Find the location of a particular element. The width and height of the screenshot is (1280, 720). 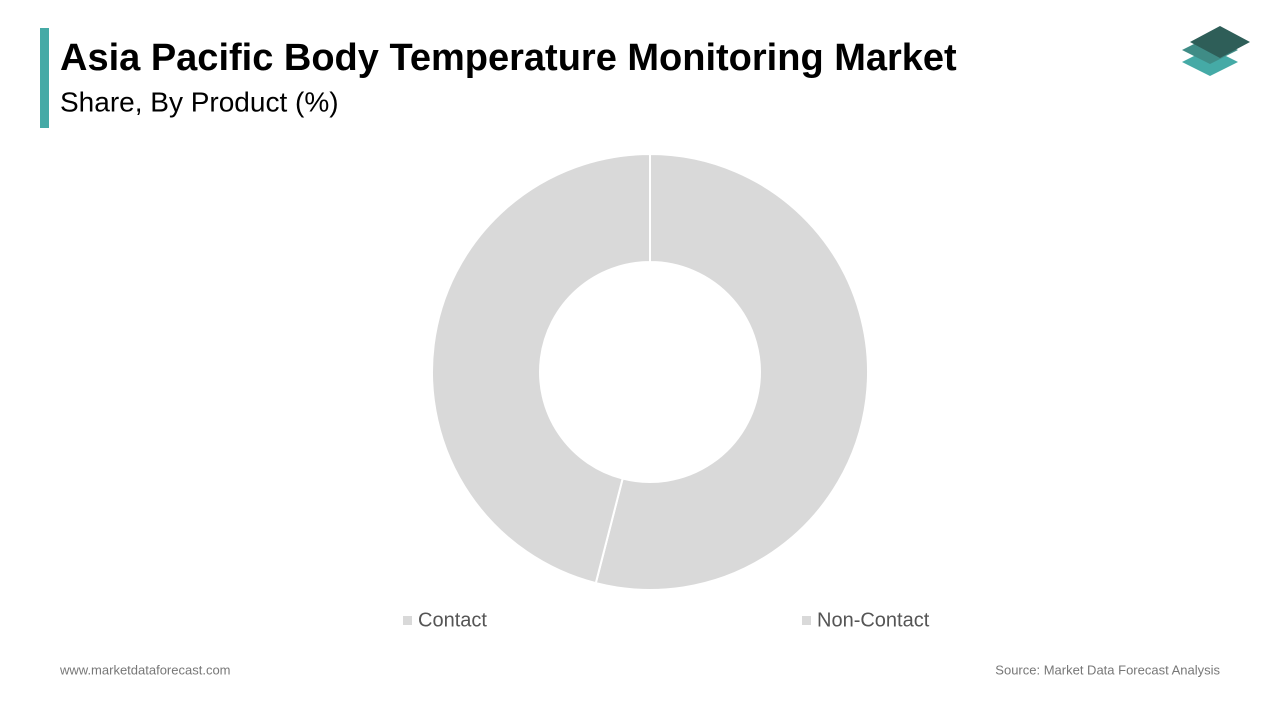

legend-label: Non-Contact is located at coordinates (873, 620).